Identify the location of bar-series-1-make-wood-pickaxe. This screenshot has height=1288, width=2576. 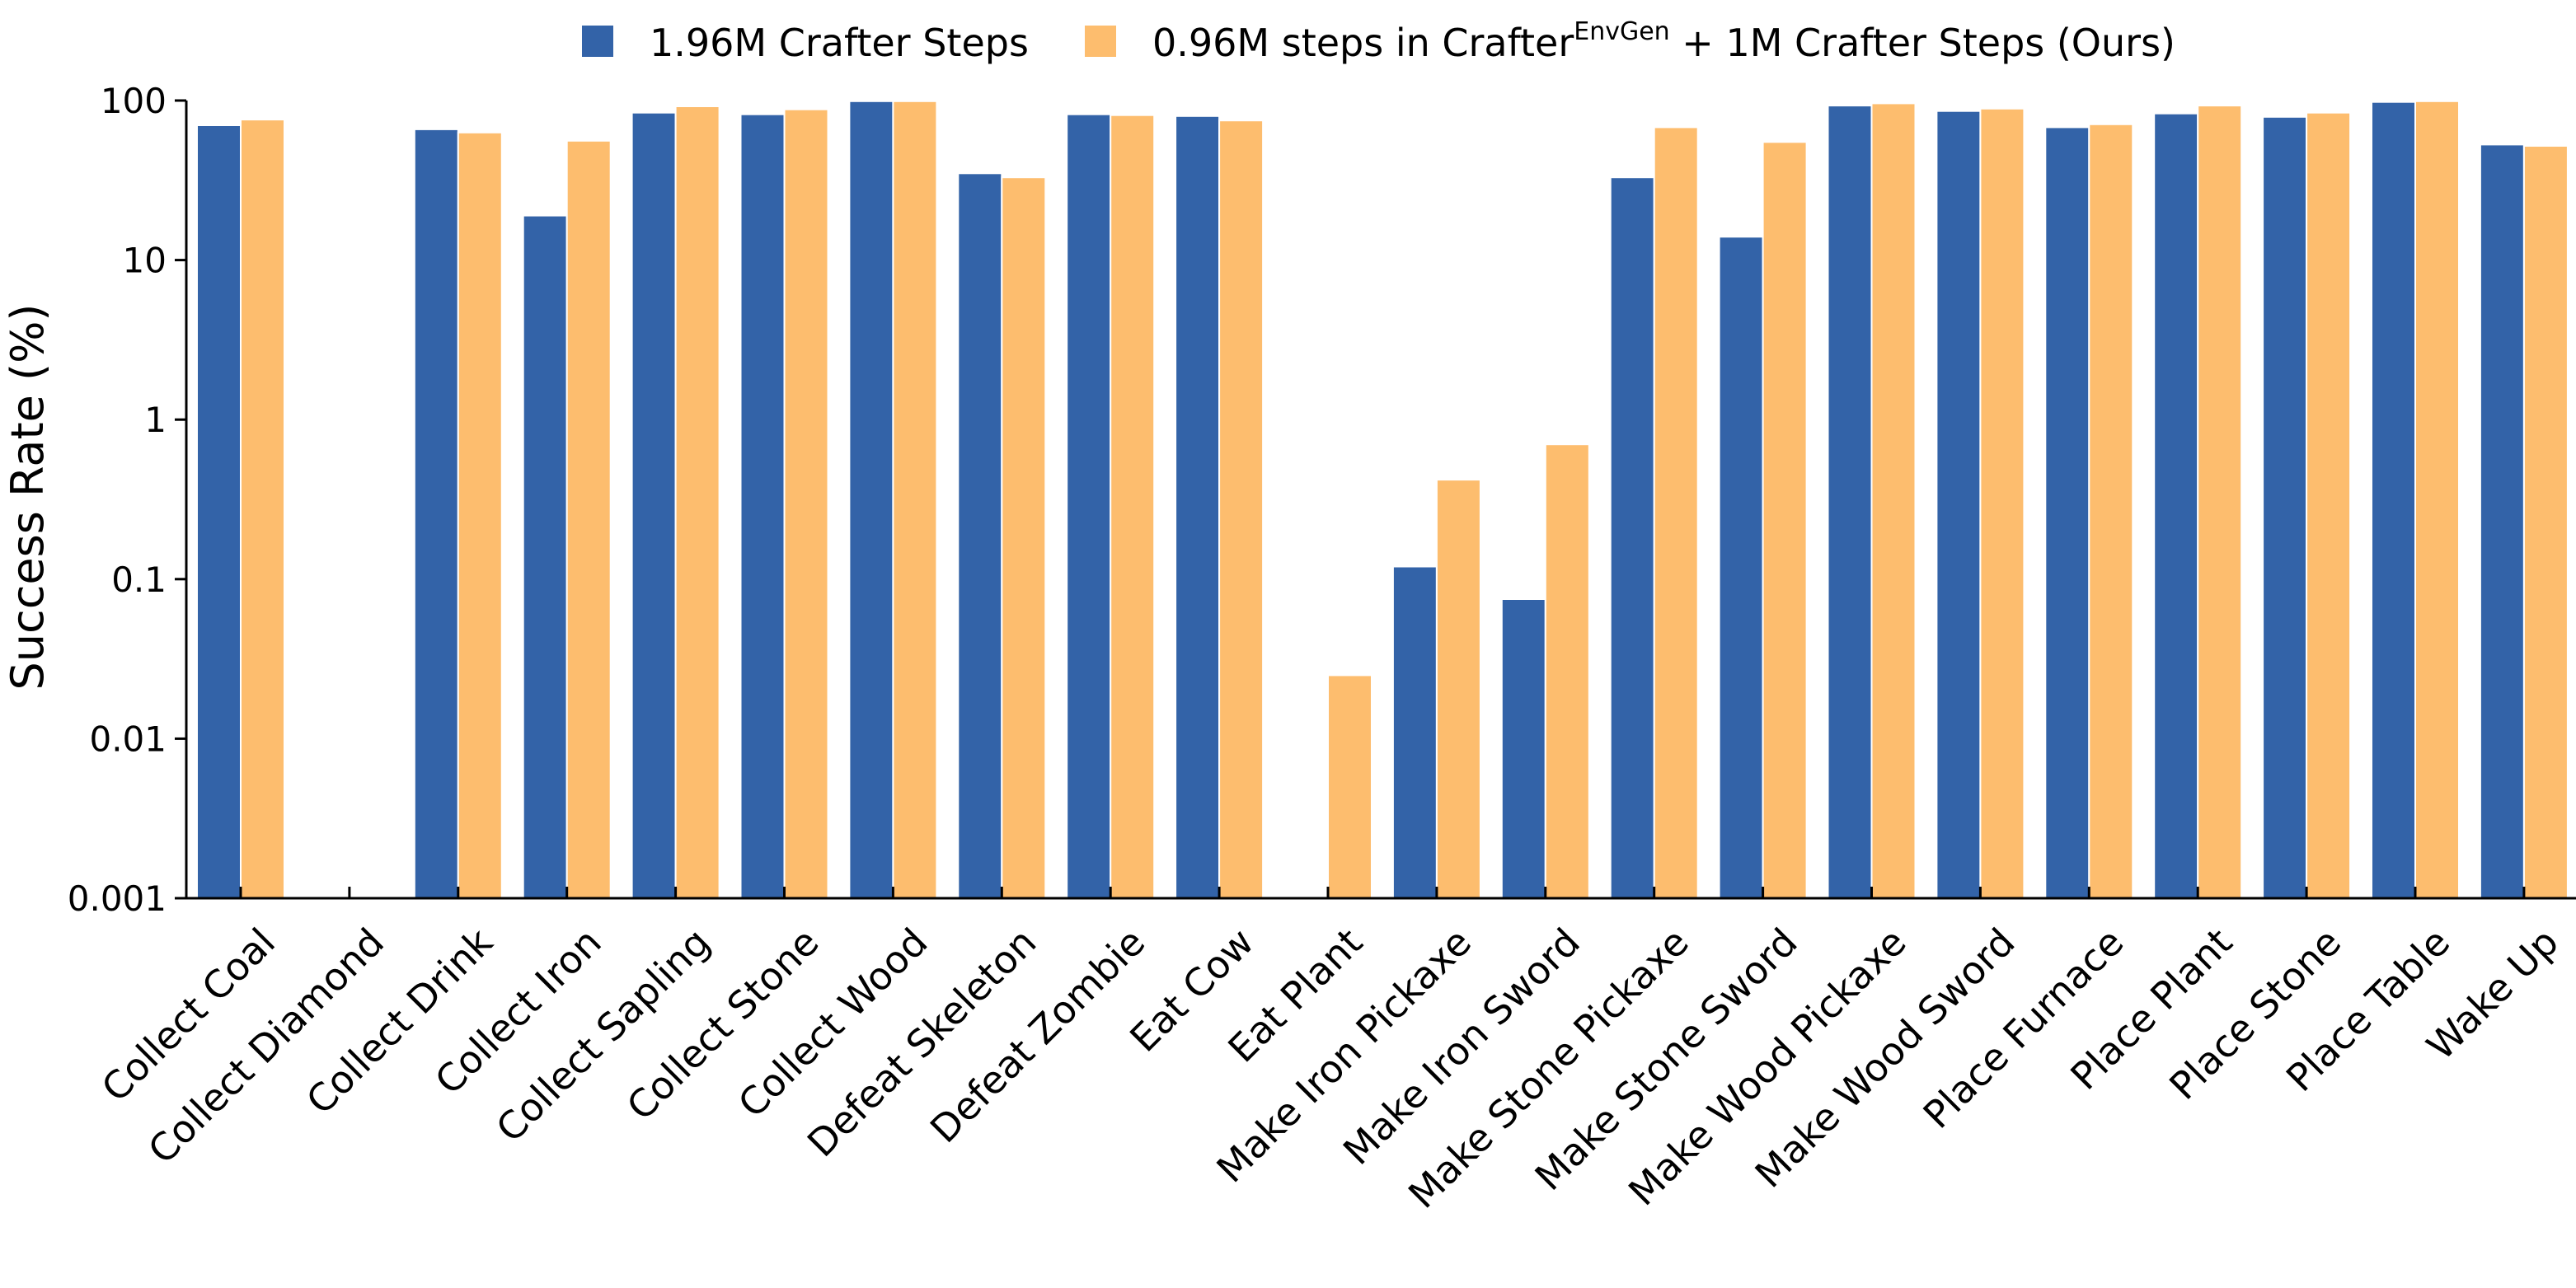
(1850, 502).